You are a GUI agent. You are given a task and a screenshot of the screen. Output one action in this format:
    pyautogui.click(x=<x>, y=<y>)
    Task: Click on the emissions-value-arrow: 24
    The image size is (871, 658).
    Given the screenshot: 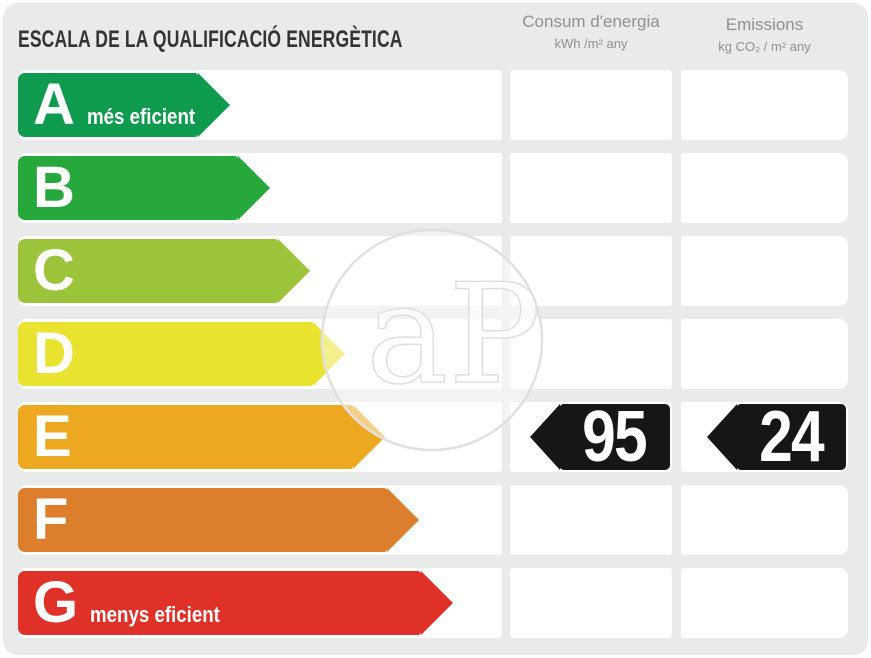 What is the action you would take?
    pyautogui.click(x=776, y=437)
    